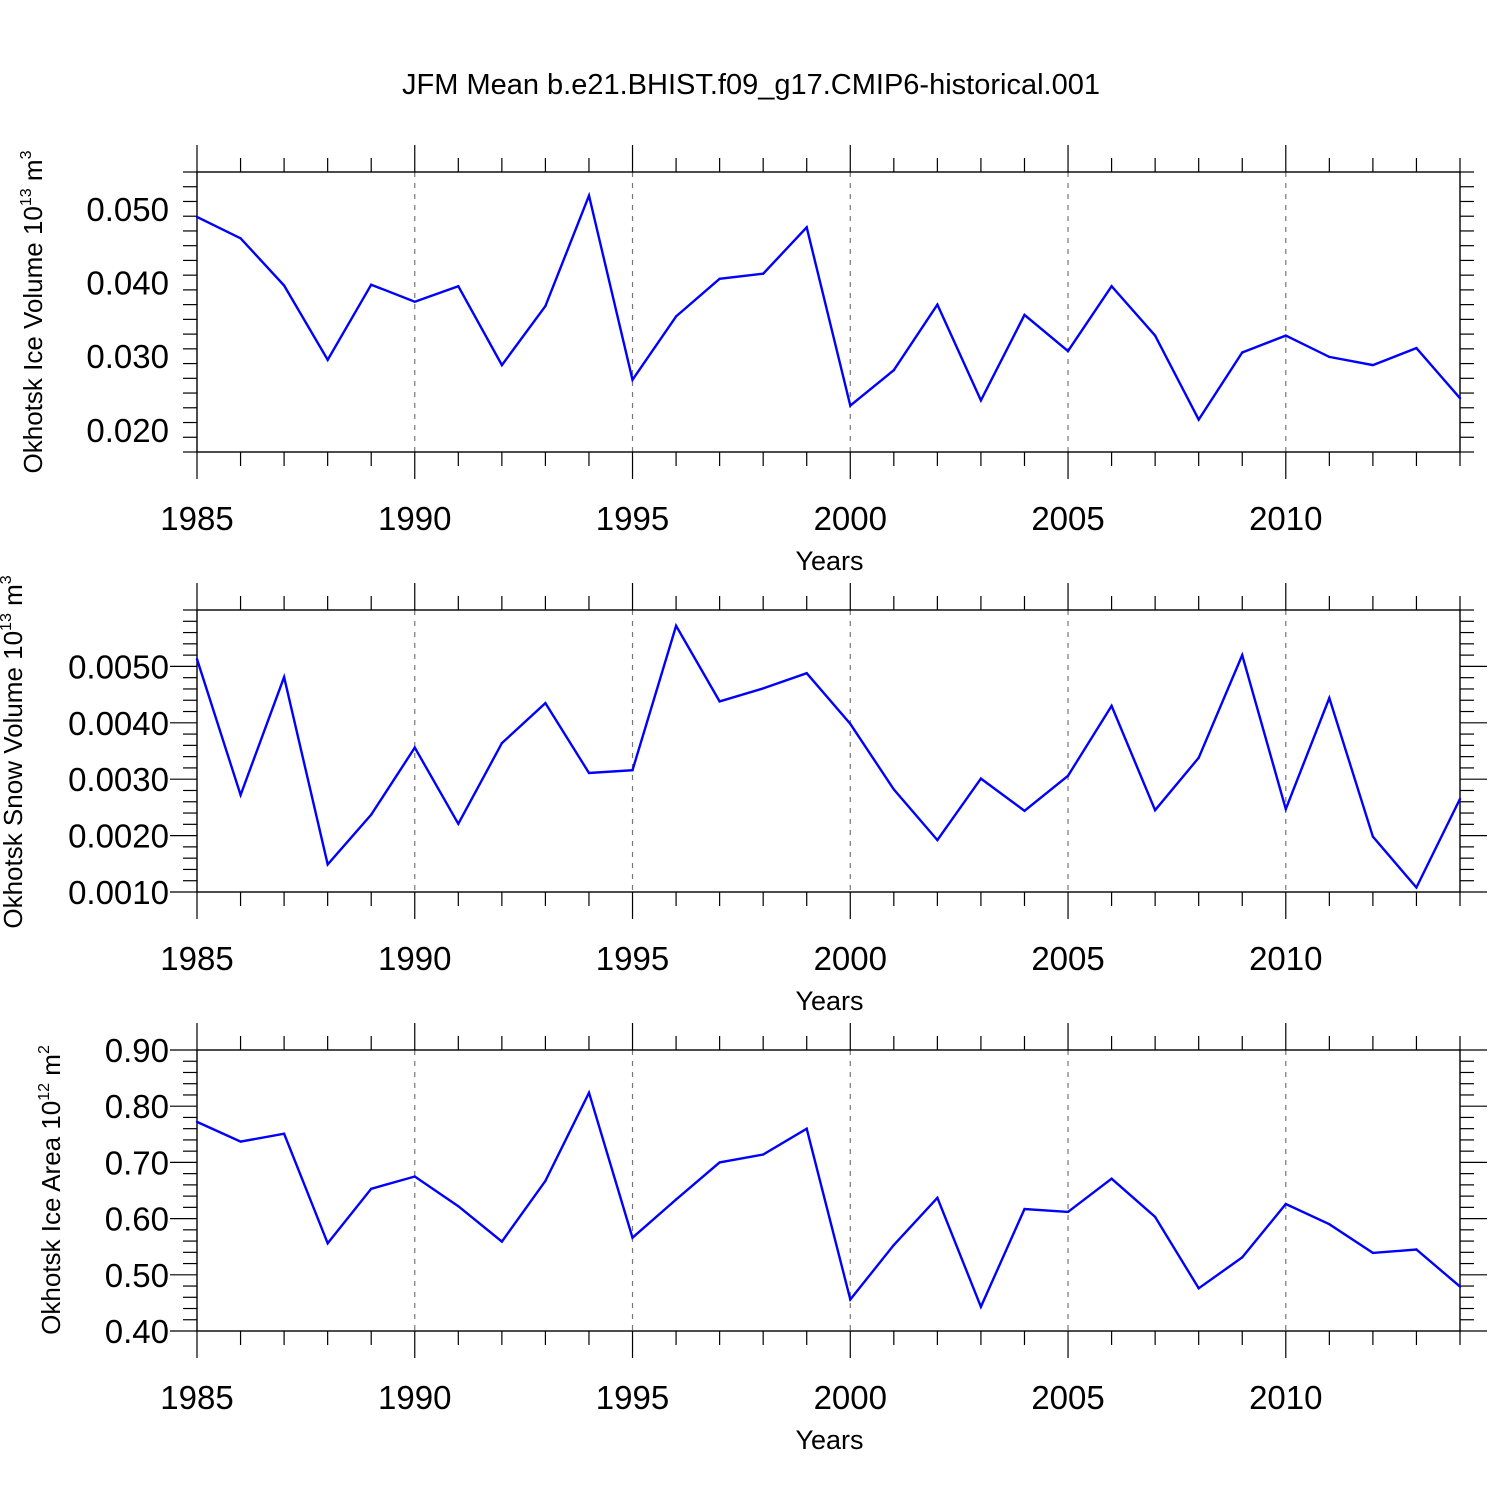  Describe the element at coordinates (676, 316) in the screenshot. I see `data-point-1996` at that location.